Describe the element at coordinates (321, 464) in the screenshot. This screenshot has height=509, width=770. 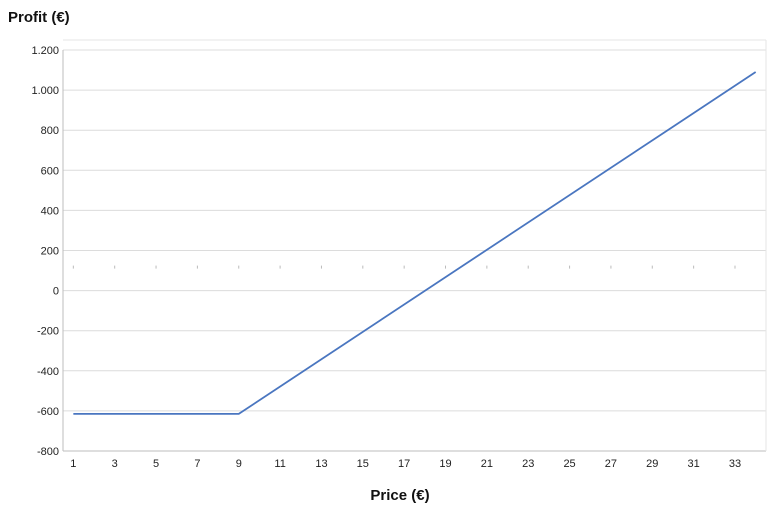
I see `x-tick-label: 13` at that location.